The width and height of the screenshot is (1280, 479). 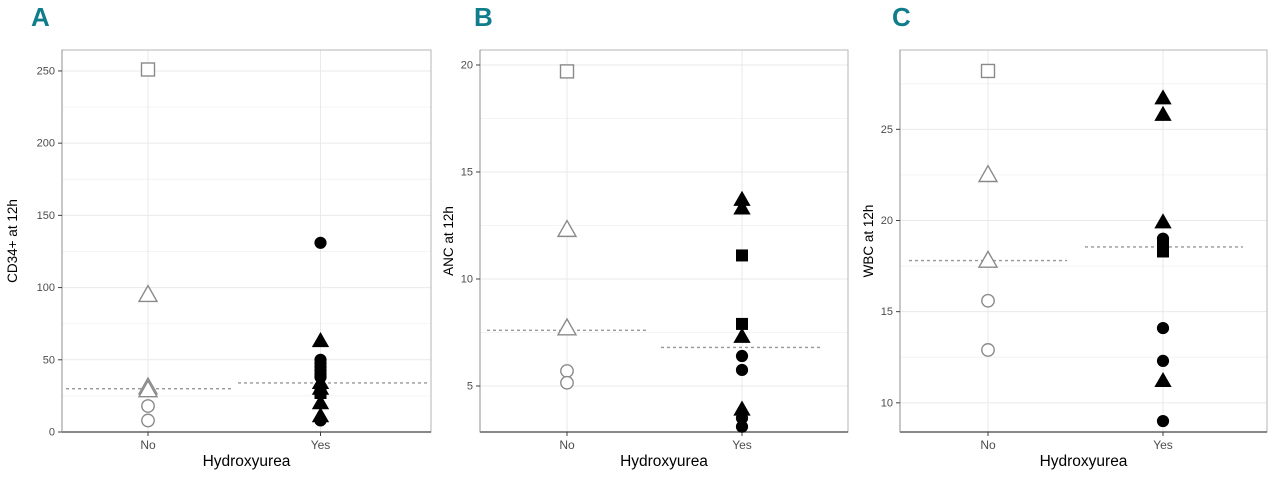 I want to click on y-tick-label: 150, so click(x=46, y=216).